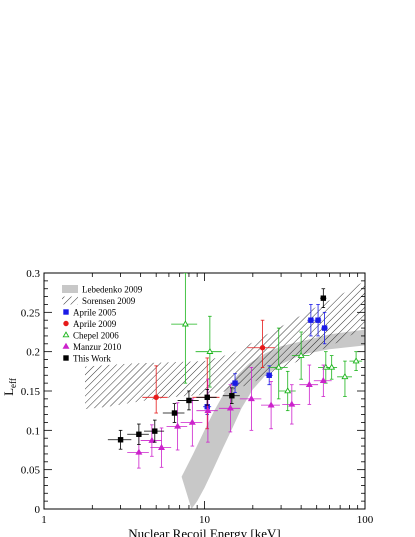  Describe the element at coordinates (92, 359) in the screenshot. I see `legend-label-this-work: This Work` at that location.